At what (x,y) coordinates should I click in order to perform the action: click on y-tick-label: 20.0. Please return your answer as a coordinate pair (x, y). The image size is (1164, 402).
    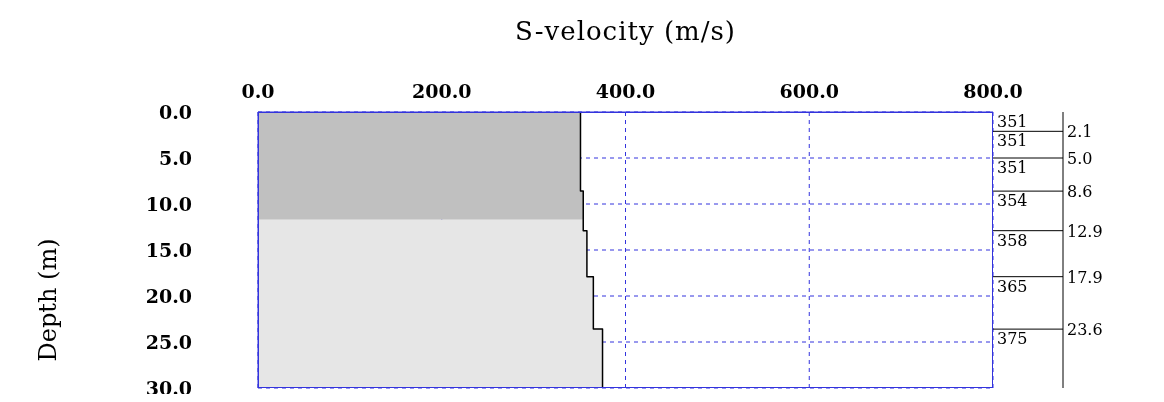
    Looking at the image, I should click on (168, 296).